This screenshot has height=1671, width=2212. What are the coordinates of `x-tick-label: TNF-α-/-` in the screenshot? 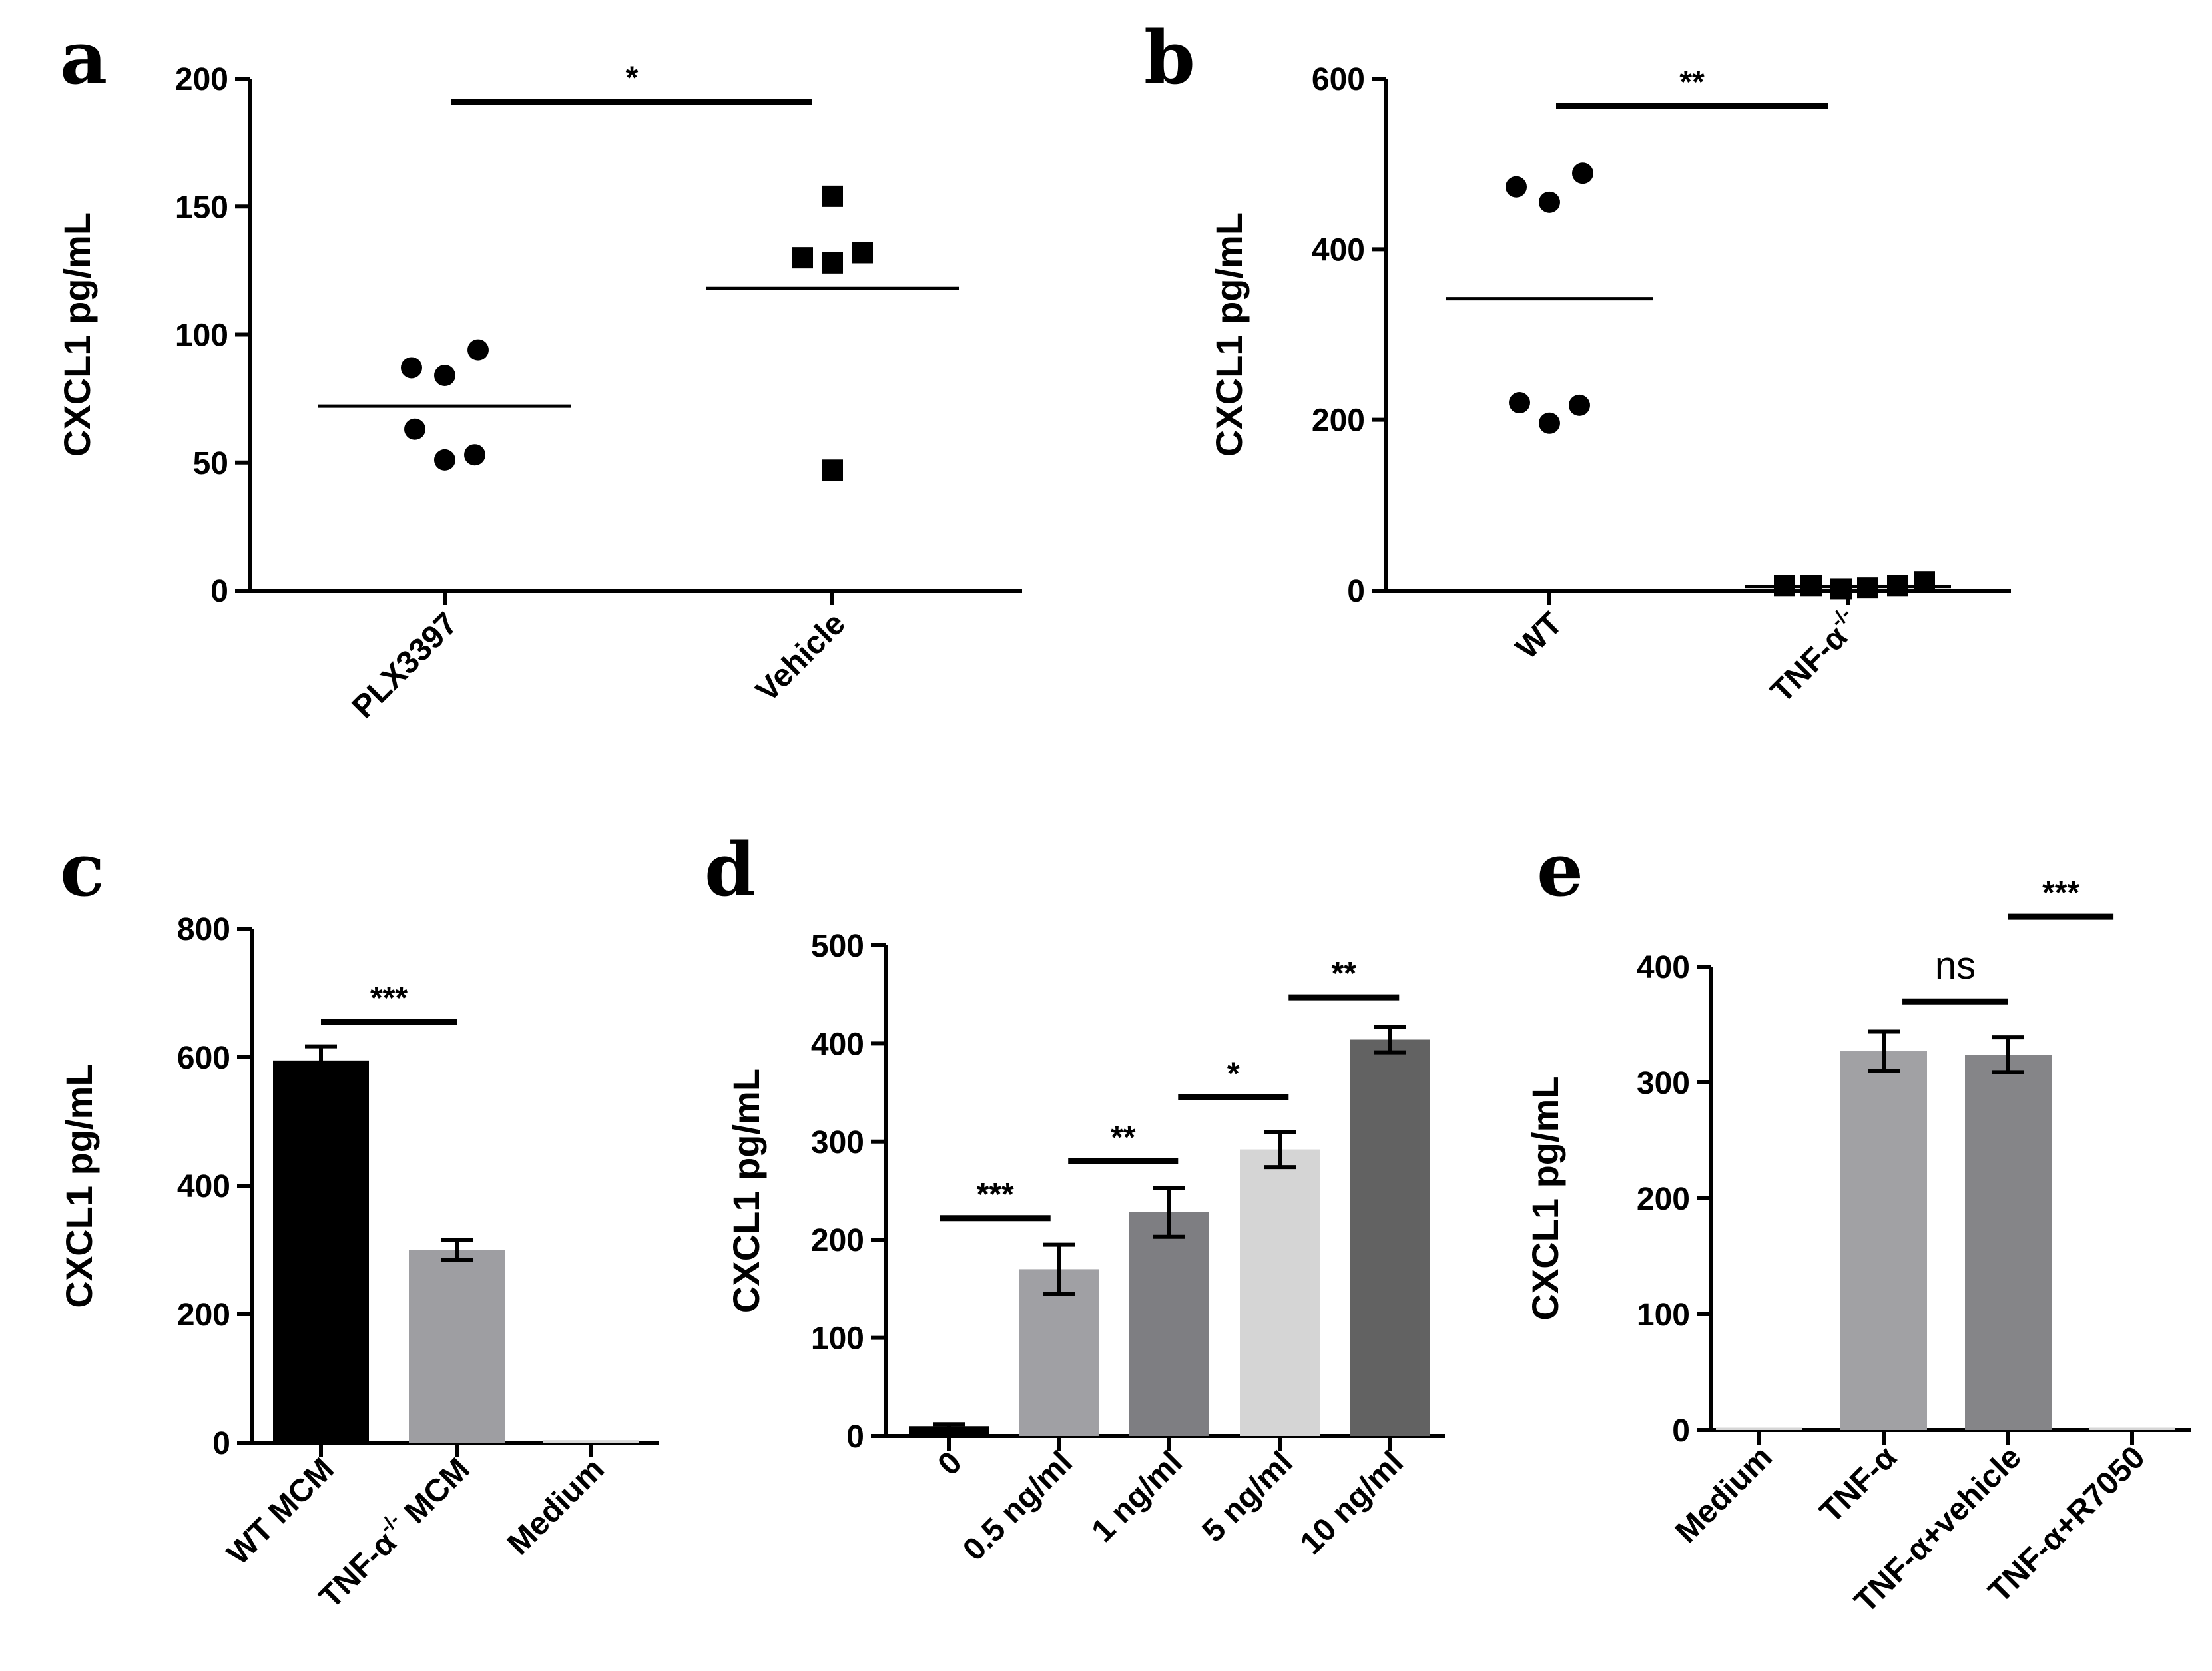 It's located at (1814, 657).